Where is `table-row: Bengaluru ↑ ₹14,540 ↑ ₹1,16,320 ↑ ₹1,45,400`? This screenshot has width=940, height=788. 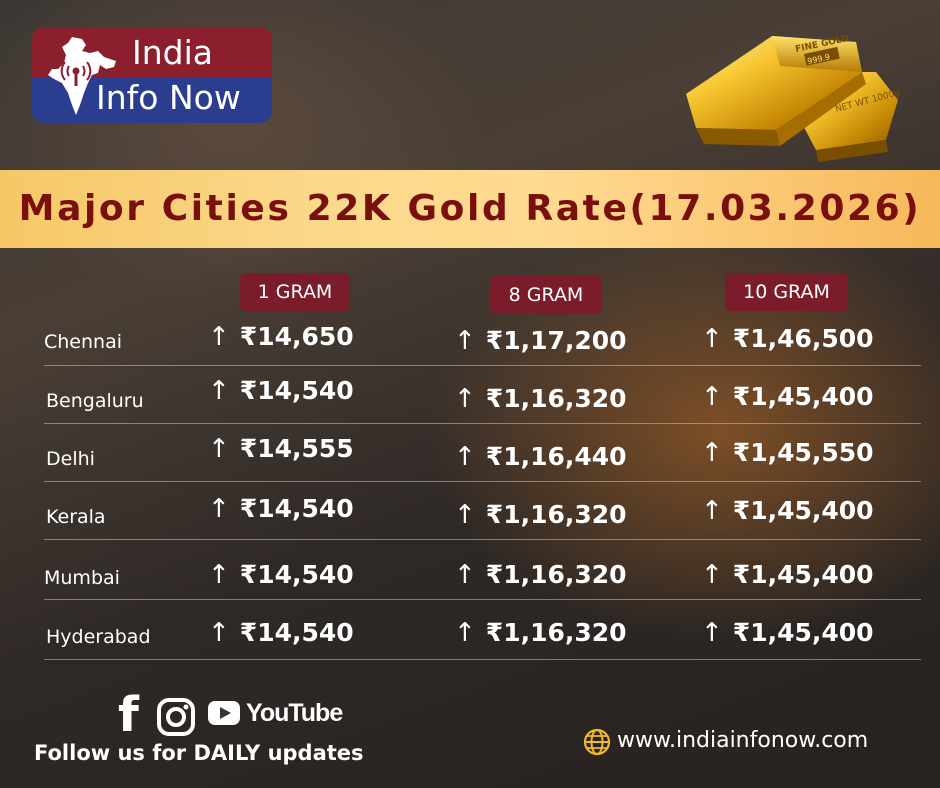 table-row: Bengaluru ↑ ₹14,540 ↑ ₹1,16,320 ↑ ₹1,45,400 is located at coordinates (482, 395).